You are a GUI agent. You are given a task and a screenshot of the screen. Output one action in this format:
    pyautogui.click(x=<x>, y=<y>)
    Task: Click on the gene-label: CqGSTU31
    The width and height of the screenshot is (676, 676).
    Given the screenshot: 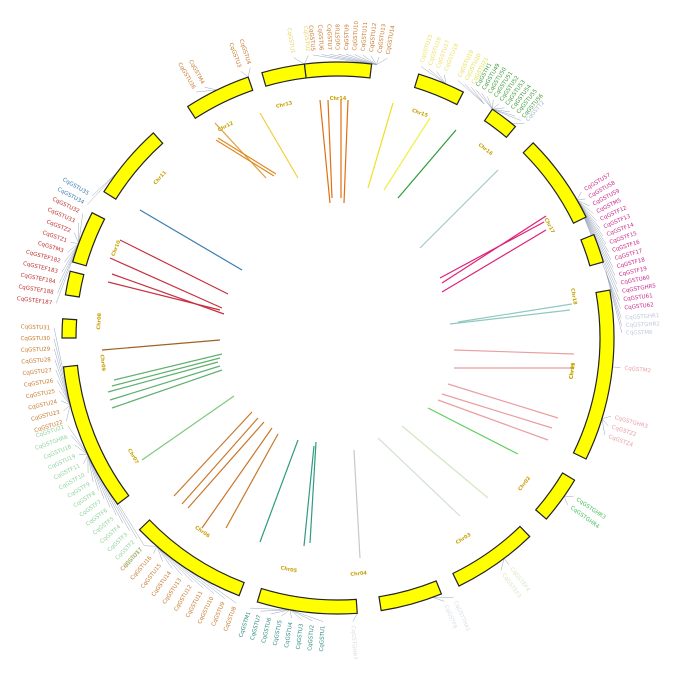 What is the action you would take?
    pyautogui.click(x=36, y=327)
    